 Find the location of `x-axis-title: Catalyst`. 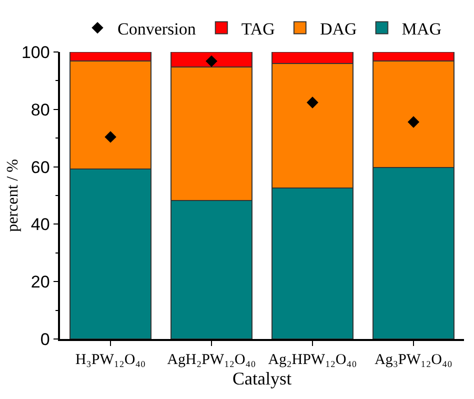

x-axis-title: Catalyst is located at coordinates (262, 378).